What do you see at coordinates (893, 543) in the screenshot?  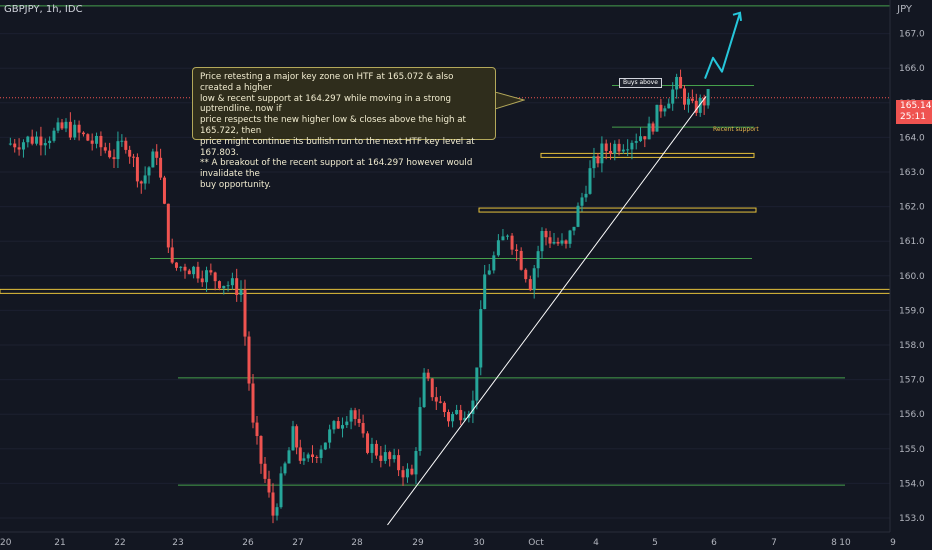 I see `time-tick-15: 9` at bounding box center [893, 543].